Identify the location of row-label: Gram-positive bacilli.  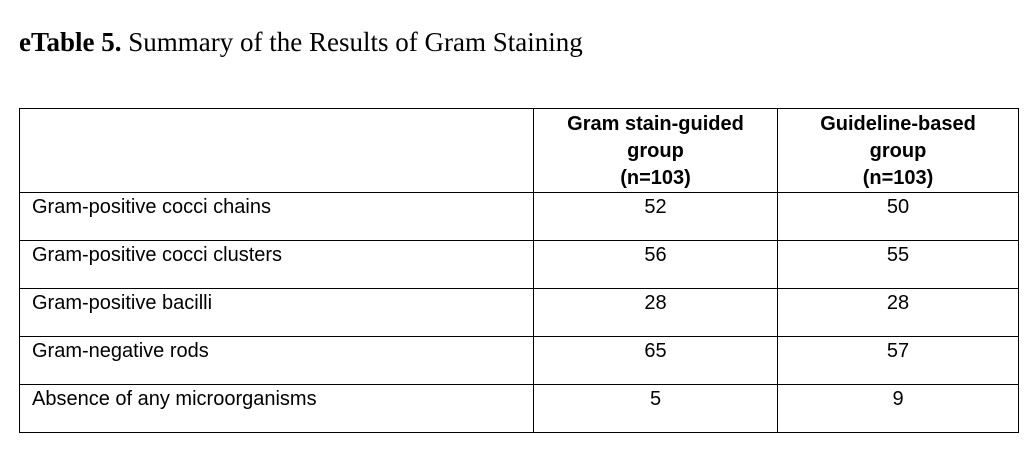
(276, 312).